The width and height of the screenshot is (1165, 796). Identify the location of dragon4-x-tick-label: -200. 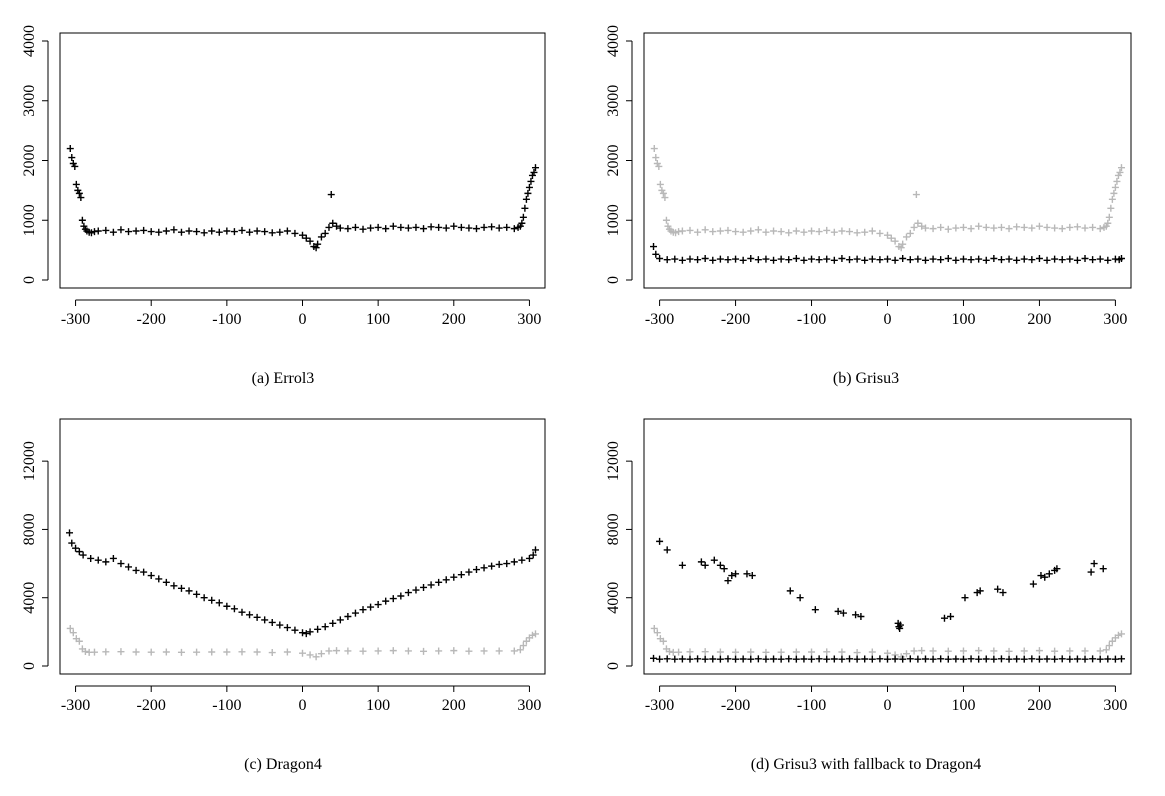
(151, 705).